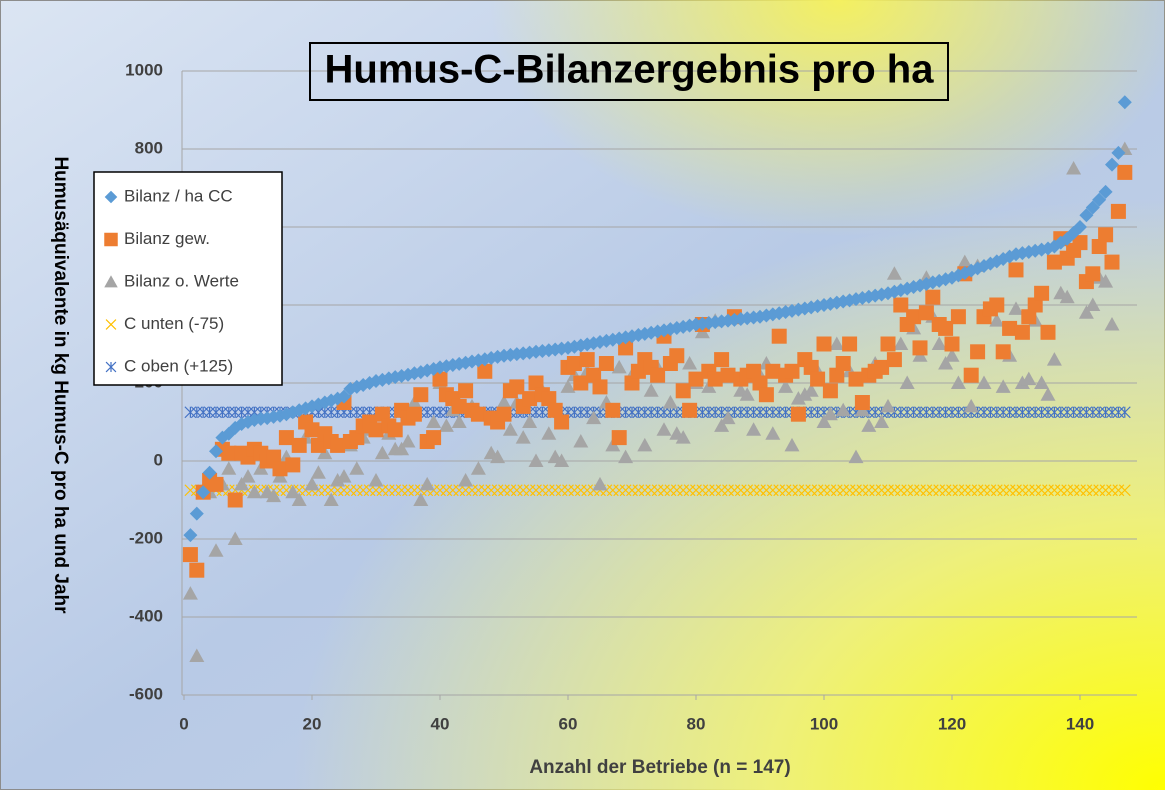 The width and height of the screenshot is (1165, 790). Describe the element at coordinates (178, 195) in the screenshot. I see `legend-label: Bilanz / ha CC` at that location.